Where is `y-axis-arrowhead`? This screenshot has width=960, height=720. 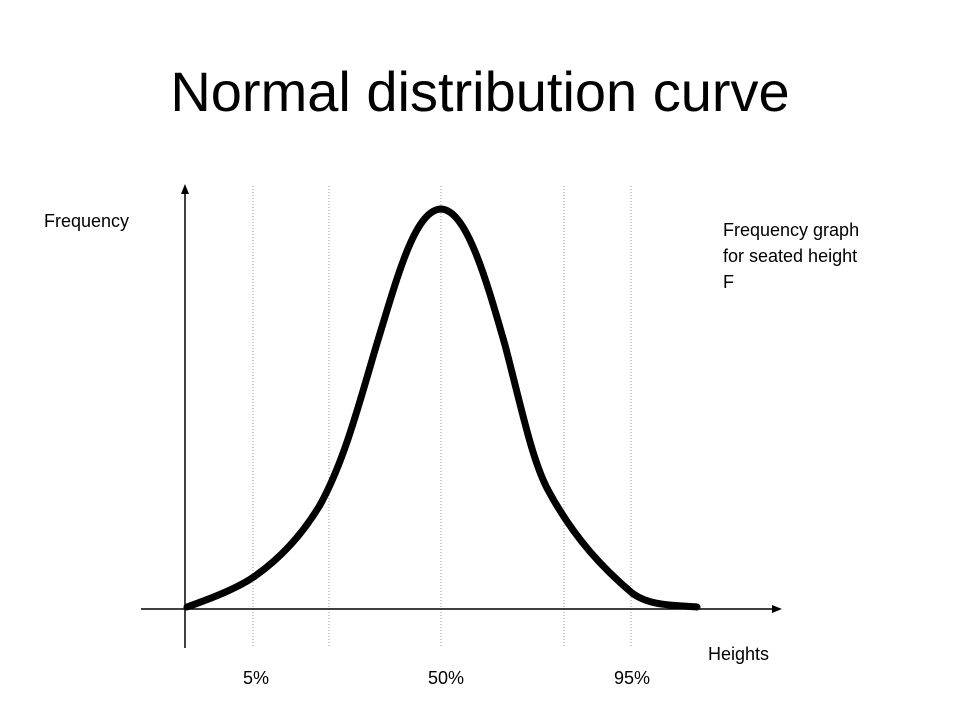
y-axis-arrowhead is located at coordinates (185, 189).